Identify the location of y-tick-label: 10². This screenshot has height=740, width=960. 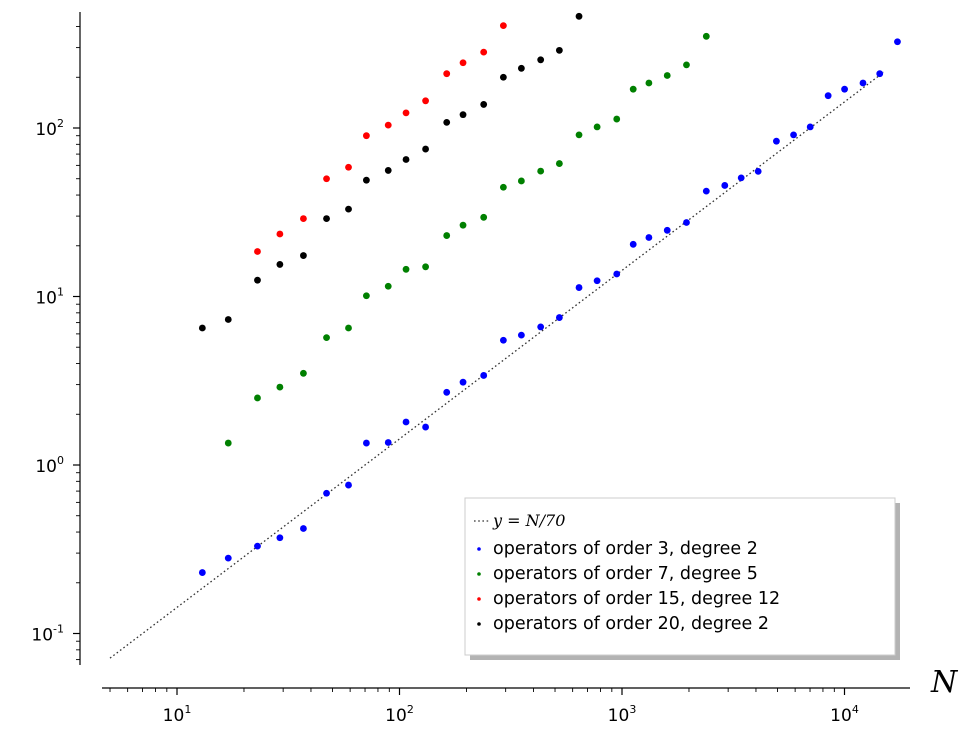
(49, 128).